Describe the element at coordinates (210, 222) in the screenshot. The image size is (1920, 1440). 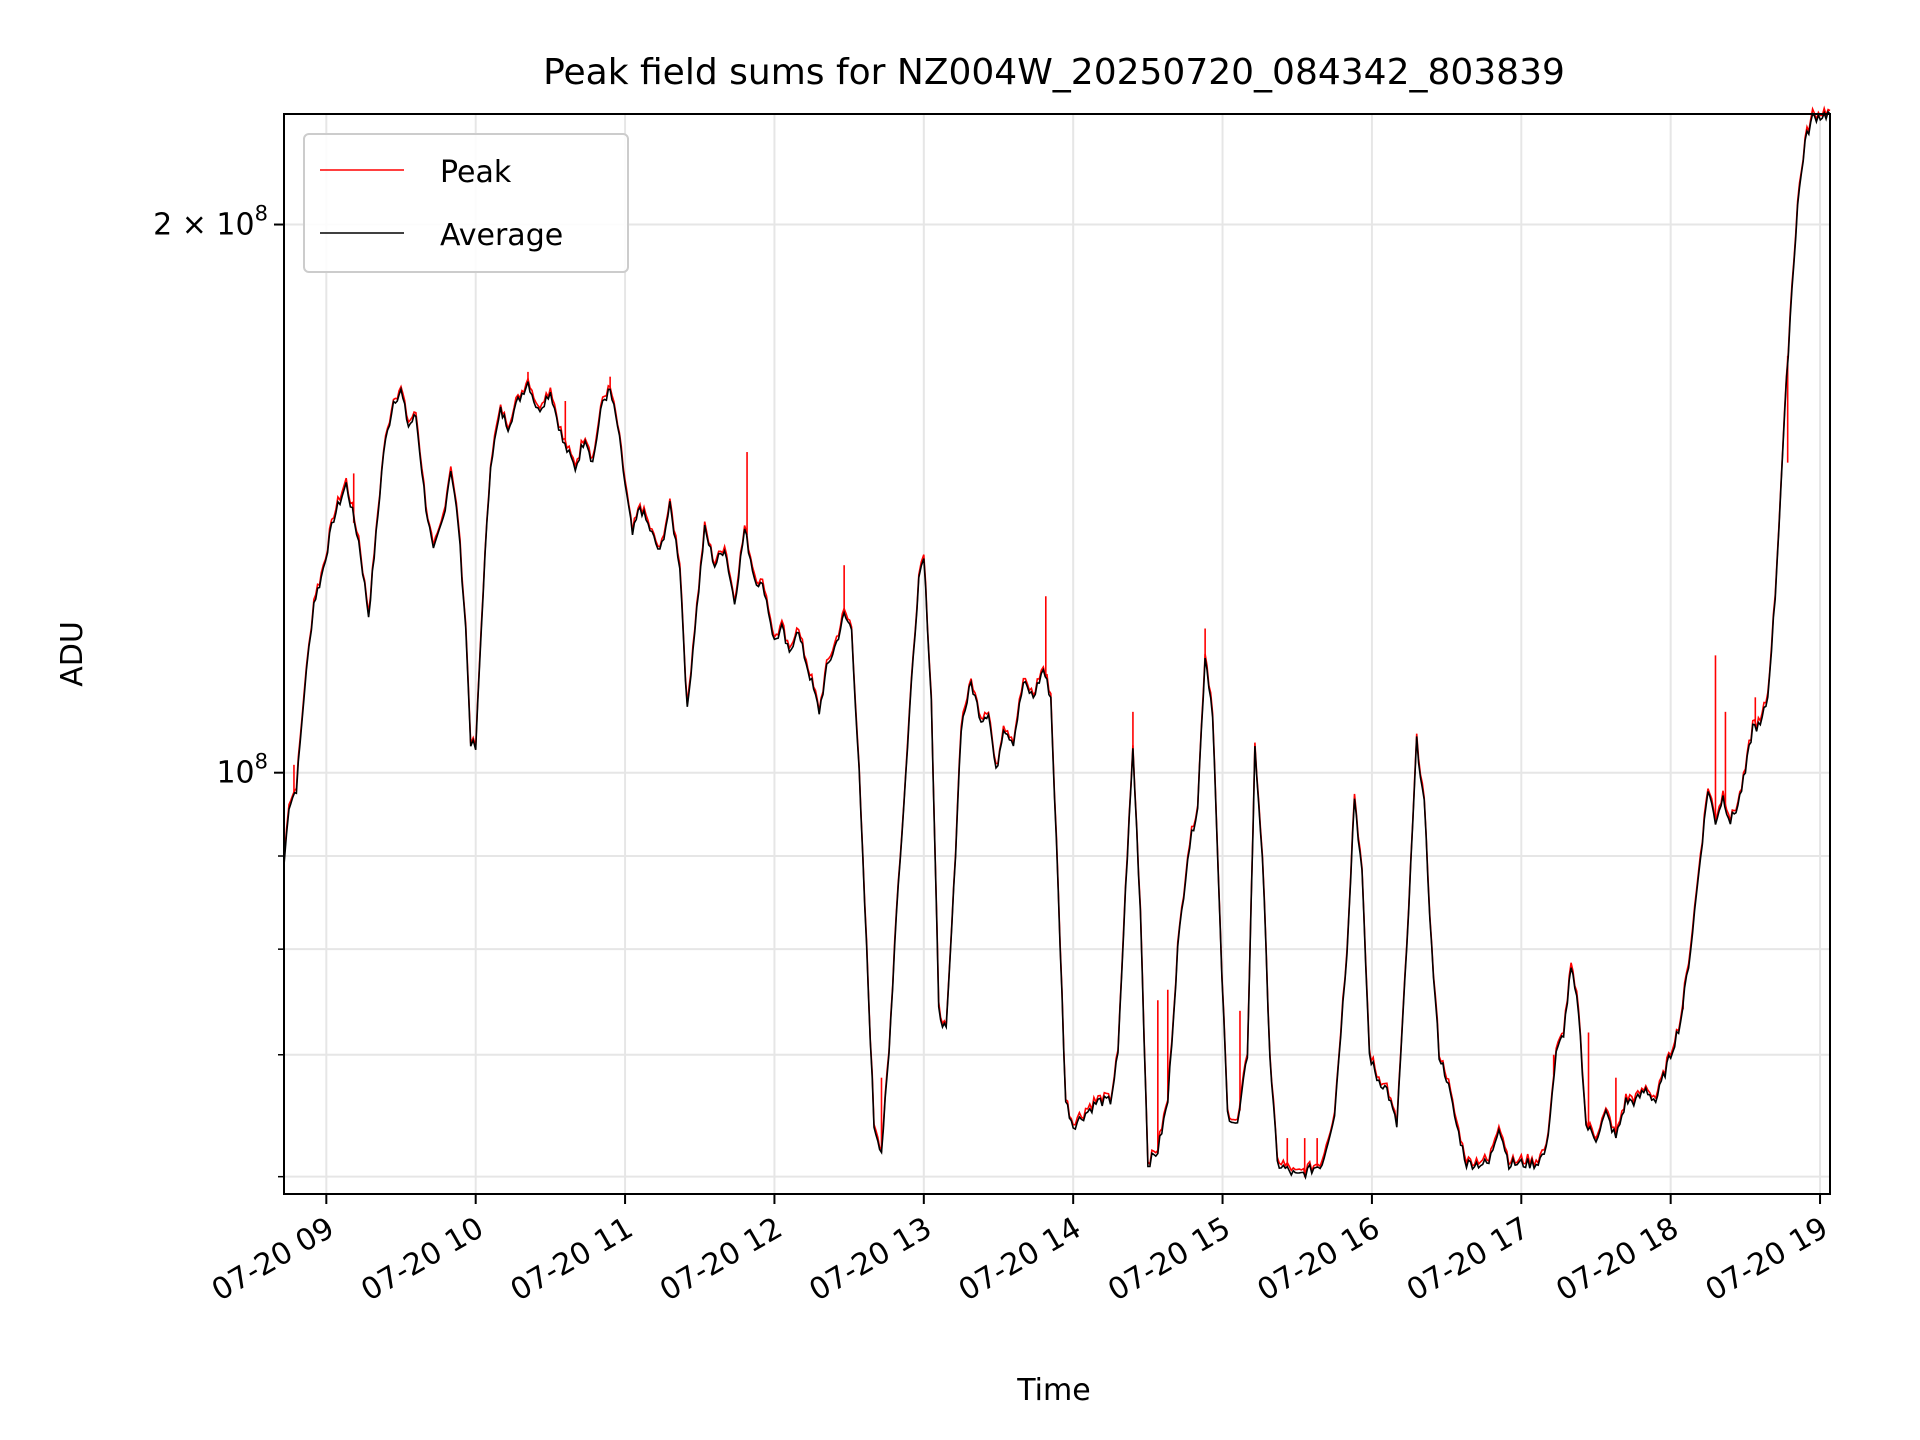
I see `y-tick-label: 2 × 108` at that location.